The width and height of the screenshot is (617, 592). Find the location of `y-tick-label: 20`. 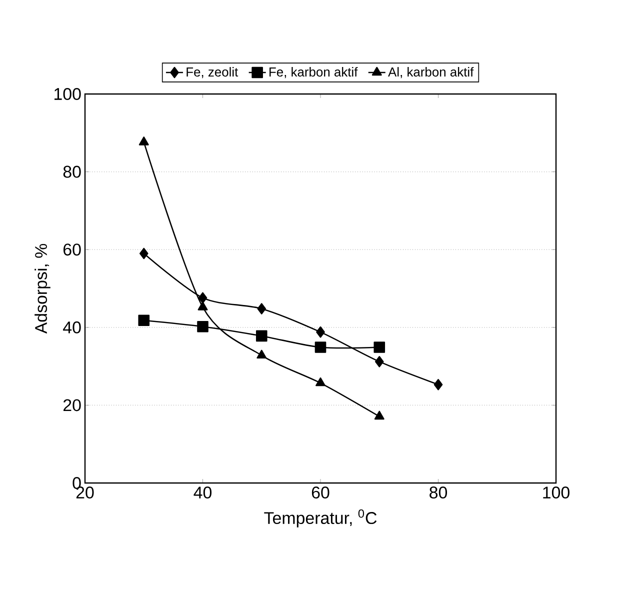

y-tick-label: 20 is located at coordinates (72, 405).